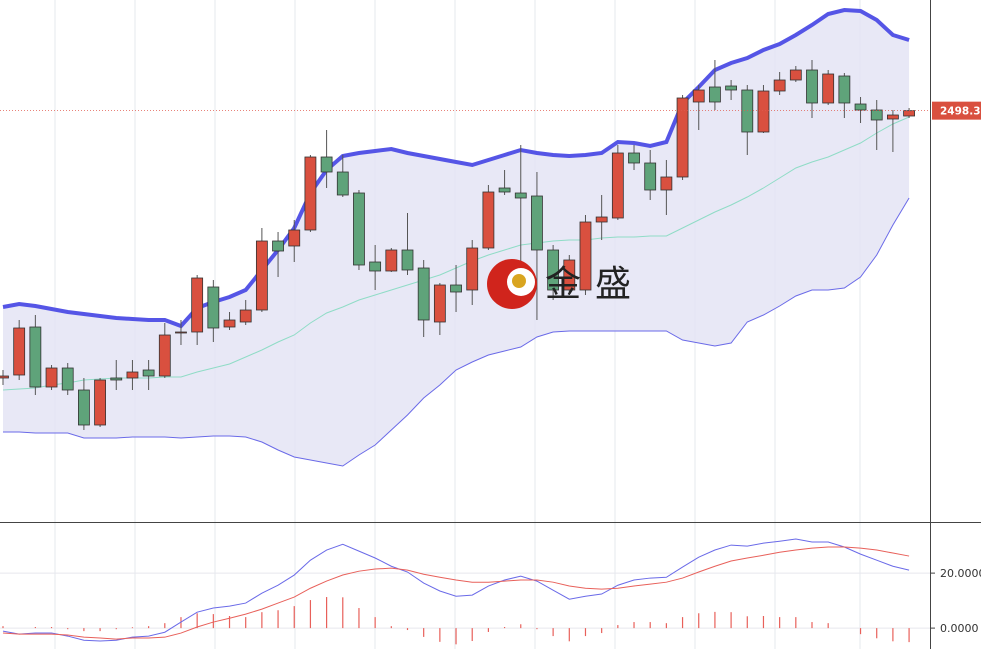  What do you see at coordinates (960, 112) in the screenshot?
I see `last-price-label: 2498.35` at bounding box center [960, 112].